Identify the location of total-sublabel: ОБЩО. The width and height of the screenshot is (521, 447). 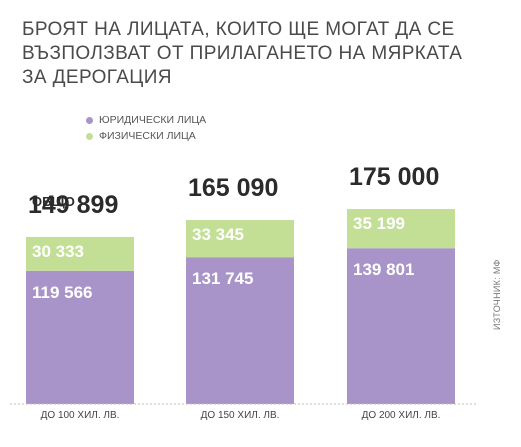
(53, 201).